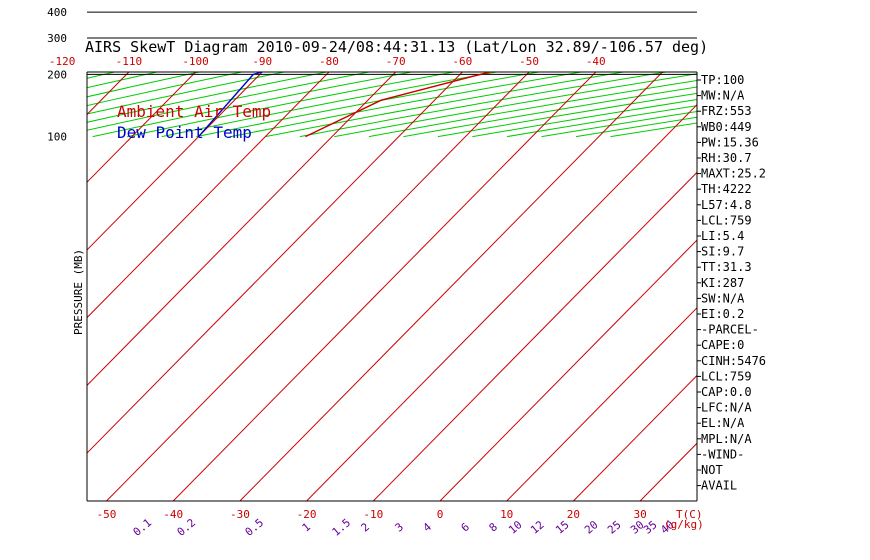 This screenshot has width=870, height=560. I want to click on pressure-tick-label: 400, so click(57, 12).